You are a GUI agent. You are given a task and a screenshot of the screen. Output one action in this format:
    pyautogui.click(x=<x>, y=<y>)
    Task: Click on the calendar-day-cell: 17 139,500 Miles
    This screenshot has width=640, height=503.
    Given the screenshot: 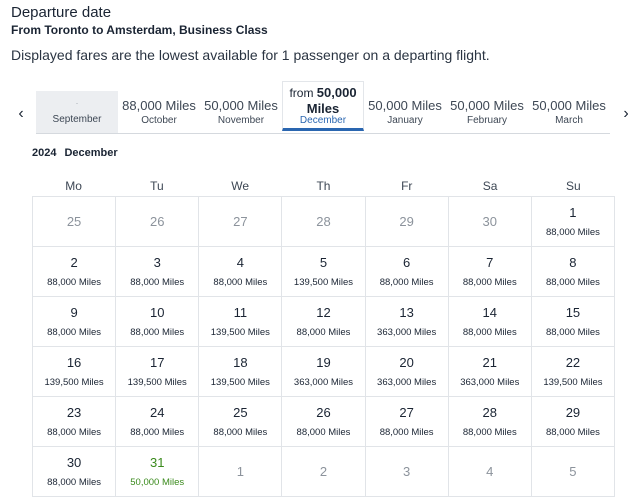 What is the action you would take?
    pyautogui.click(x=158, y=372)
    